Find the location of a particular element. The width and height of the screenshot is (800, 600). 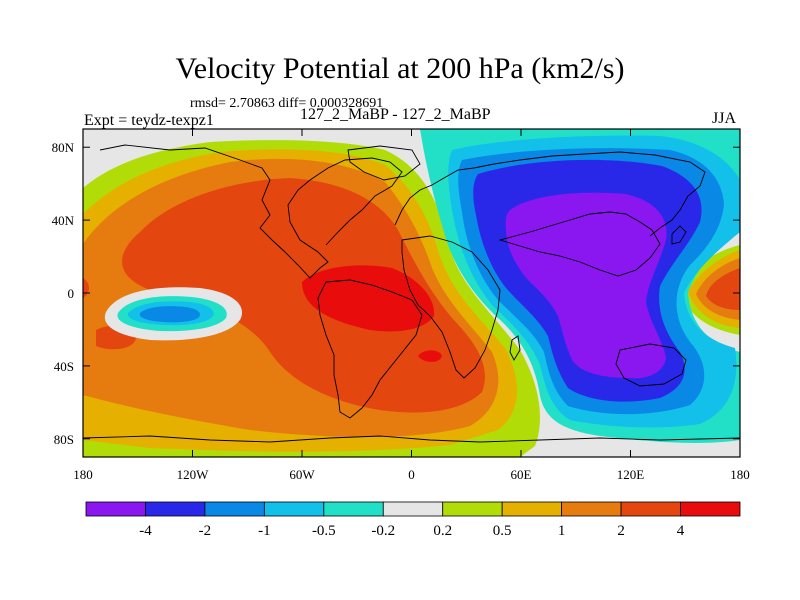

coast-antarctica is located at coordinates (411, 439).